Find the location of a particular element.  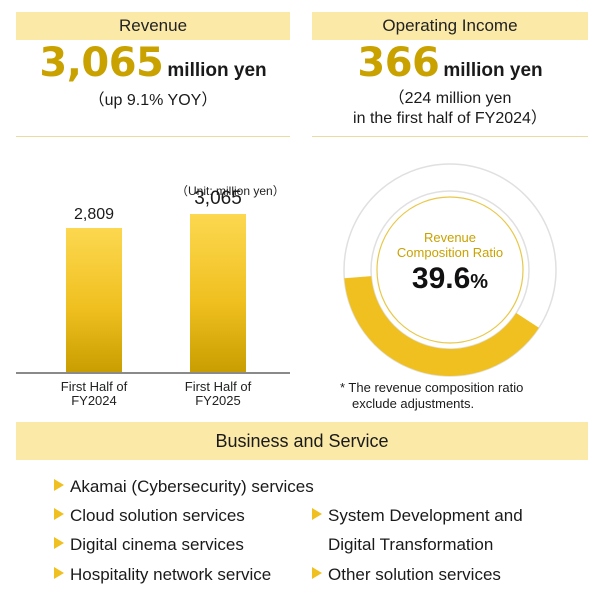

category-label-fy2024: First Half of FY2024 is located at coordinates (94, 394).